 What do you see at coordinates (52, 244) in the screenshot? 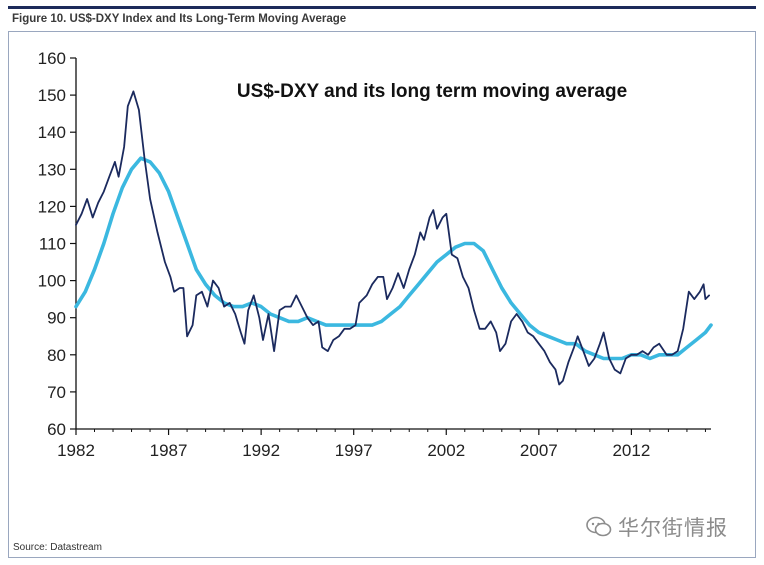
I see `y-tick-label: 110` at bounding box center [52, 244].